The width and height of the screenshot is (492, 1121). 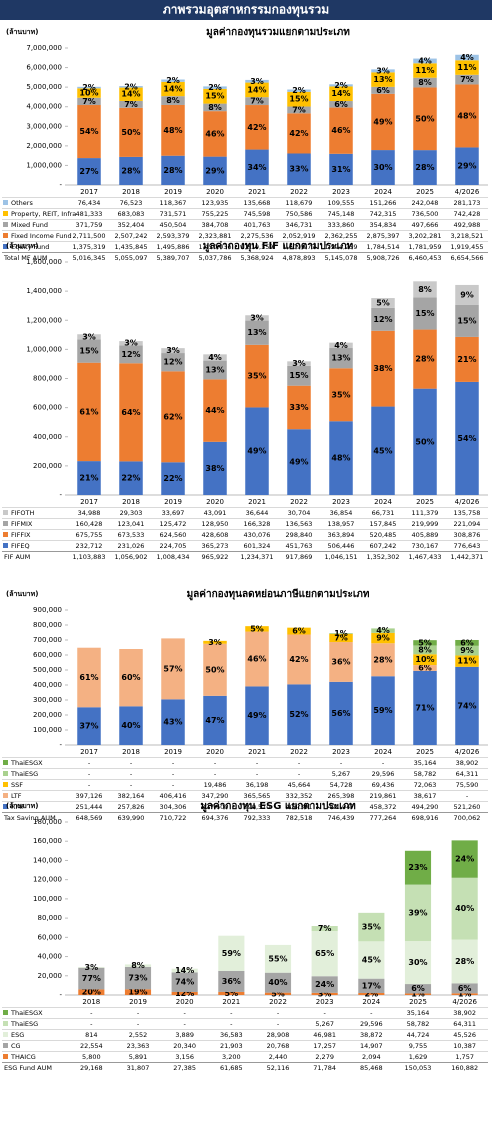 What do you see at coordinates (299, 557) in the screenshot?
I see `total-cell: 917,869` at bounding box center [299, 557].